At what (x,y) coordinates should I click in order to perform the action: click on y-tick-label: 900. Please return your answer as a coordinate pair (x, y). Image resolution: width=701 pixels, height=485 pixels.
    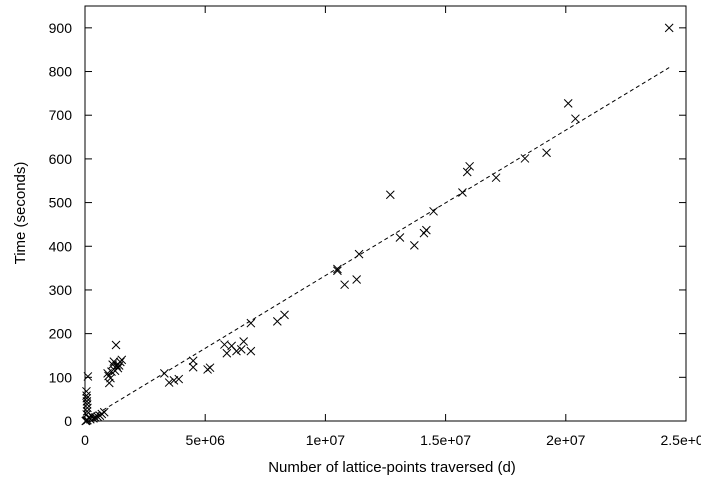
    Looking at the image, I should click on (61, 28).